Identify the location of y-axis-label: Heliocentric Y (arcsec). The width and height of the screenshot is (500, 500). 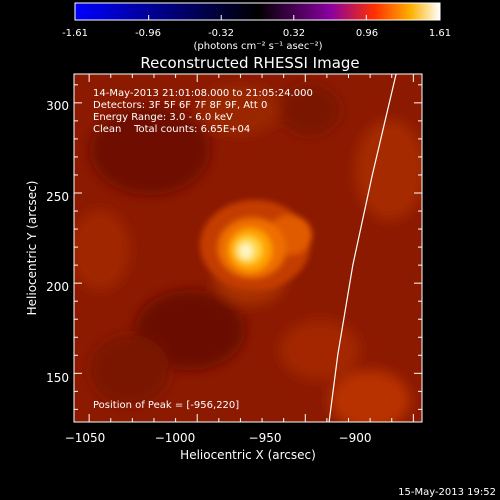
(32, 248).